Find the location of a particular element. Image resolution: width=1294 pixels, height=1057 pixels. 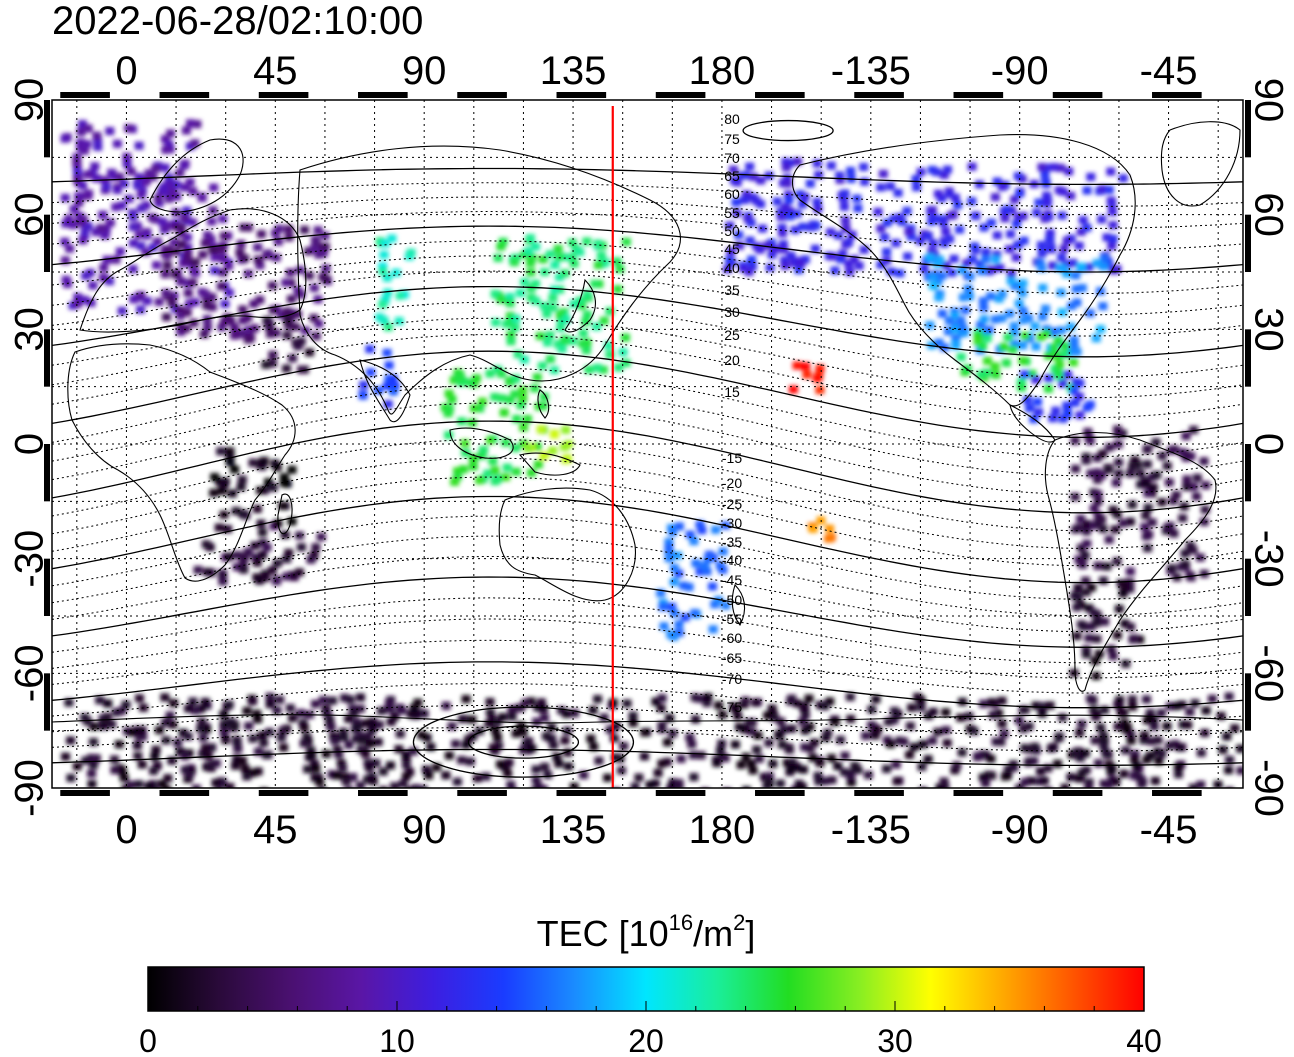

left-lat-tick-label: -30 is located at coordinates (30, 559).